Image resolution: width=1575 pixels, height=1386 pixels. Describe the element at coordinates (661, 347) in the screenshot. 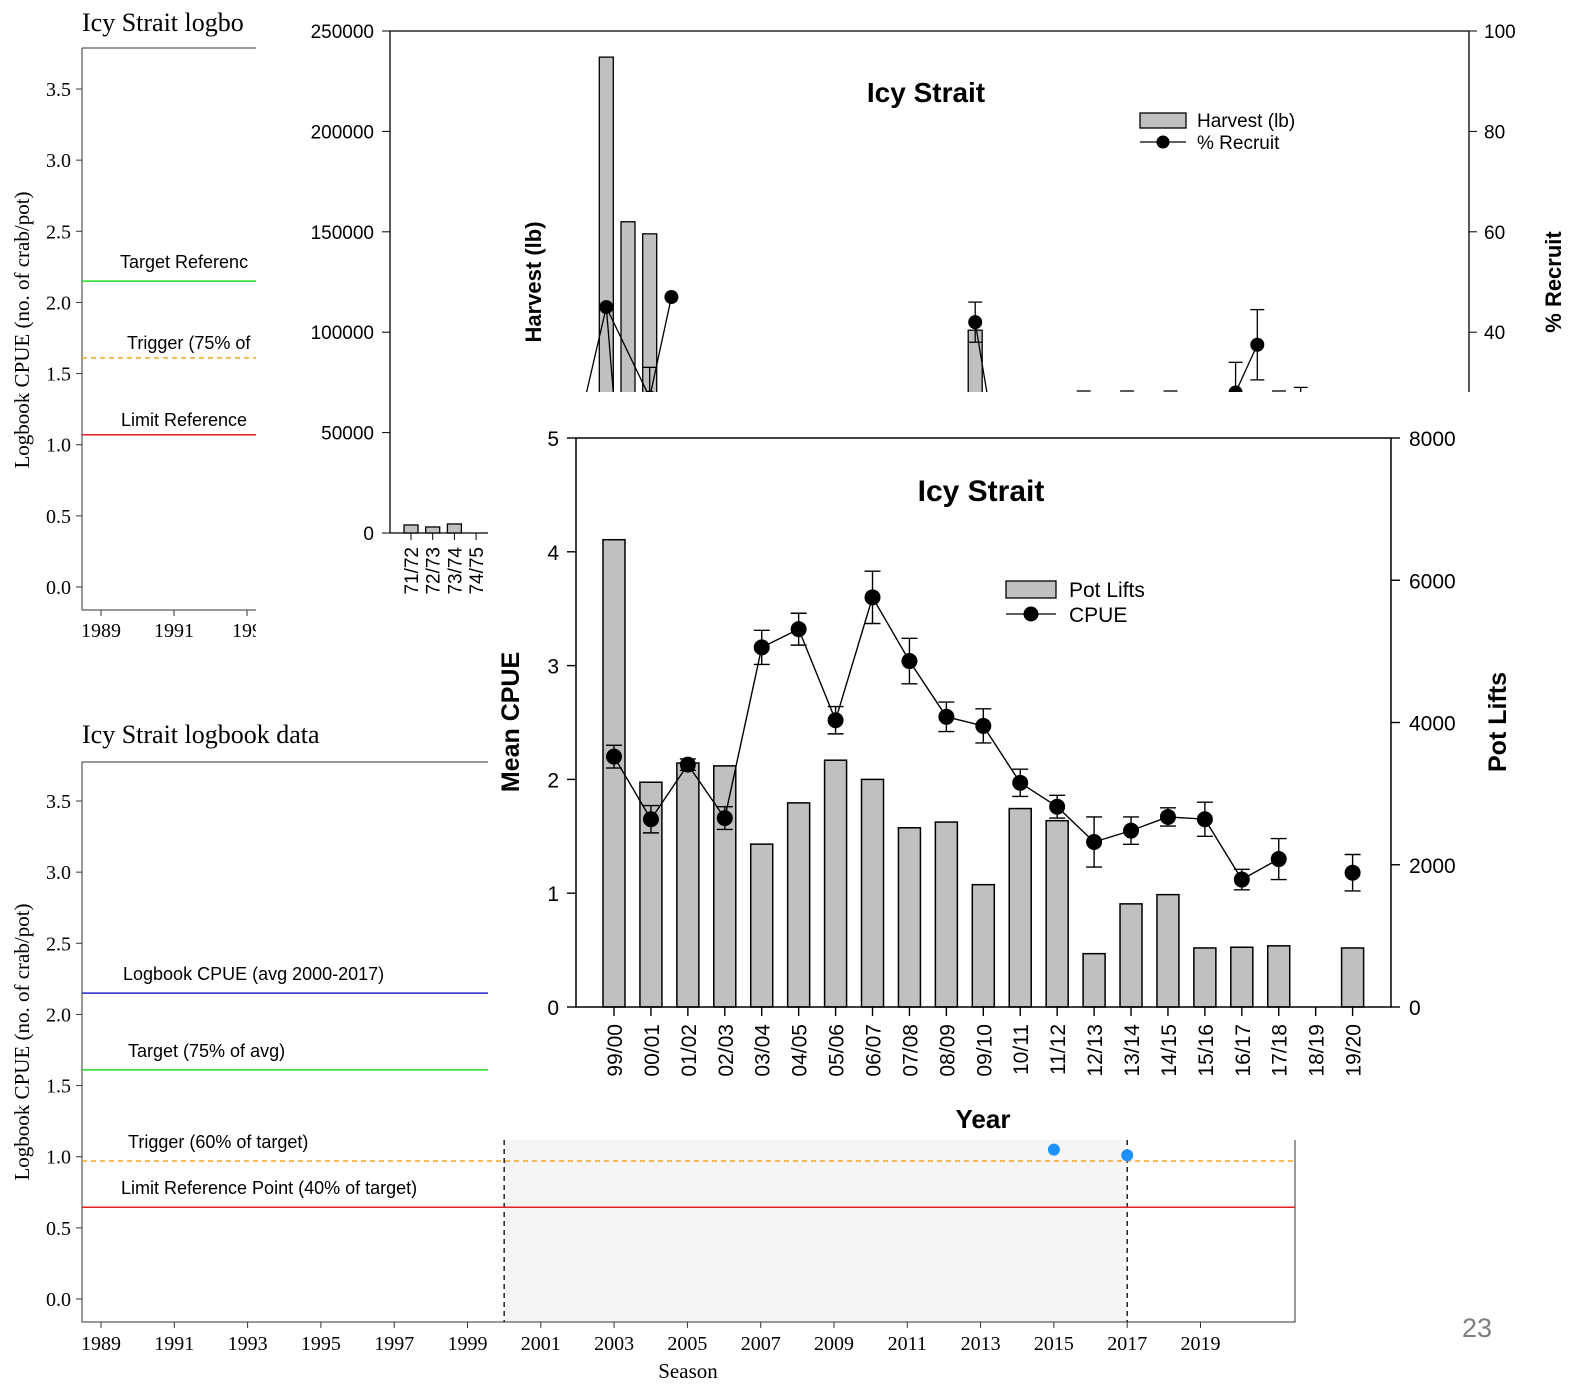

I see `recruit-line-segment` at that location.